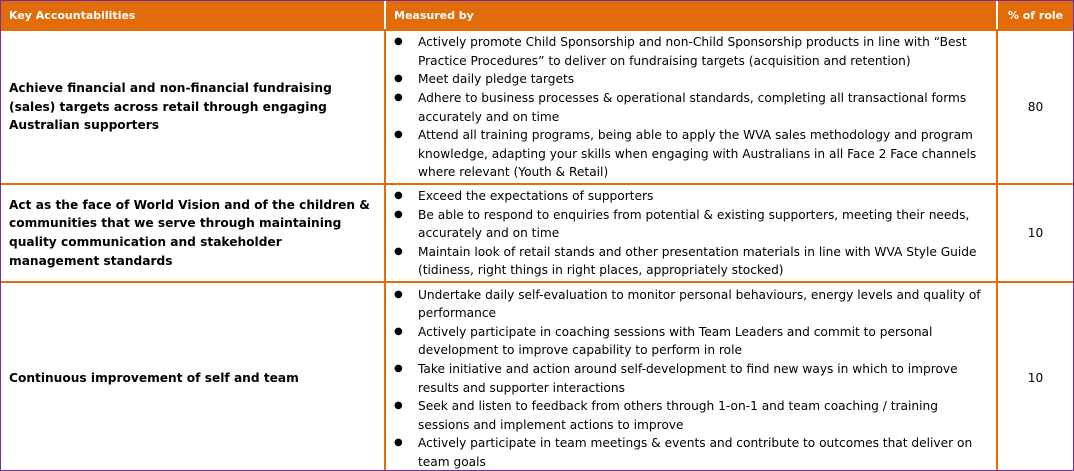 Image resolution: width=1074 pixels, height=471 pixels. I want to click on header-key-accountabilities: Key Accountabilities, so click(193, 16).